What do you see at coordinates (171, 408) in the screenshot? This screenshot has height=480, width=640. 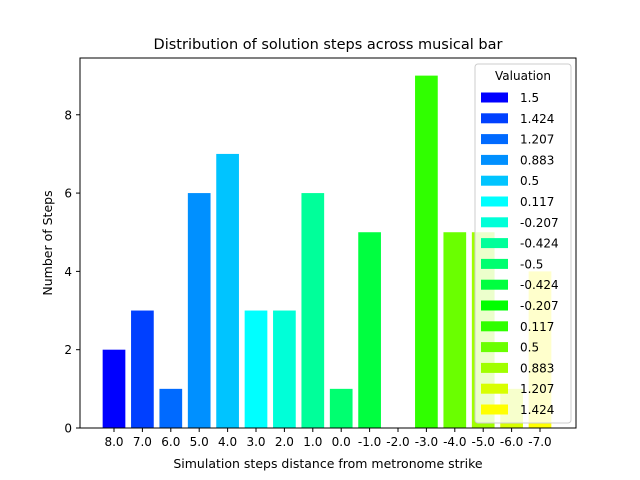 I see `bar-6.0` at bounding box center [171, 408].